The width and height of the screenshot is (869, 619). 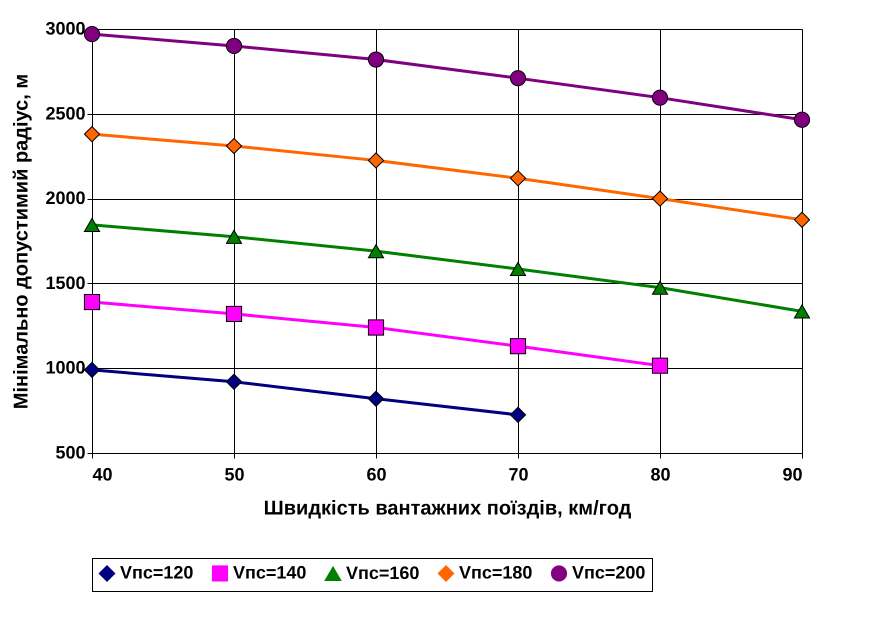 What do you see at coordinates (376, 474) in the screenshot?
I see `x-tick-label: 60` at bounding box center [376, 474].